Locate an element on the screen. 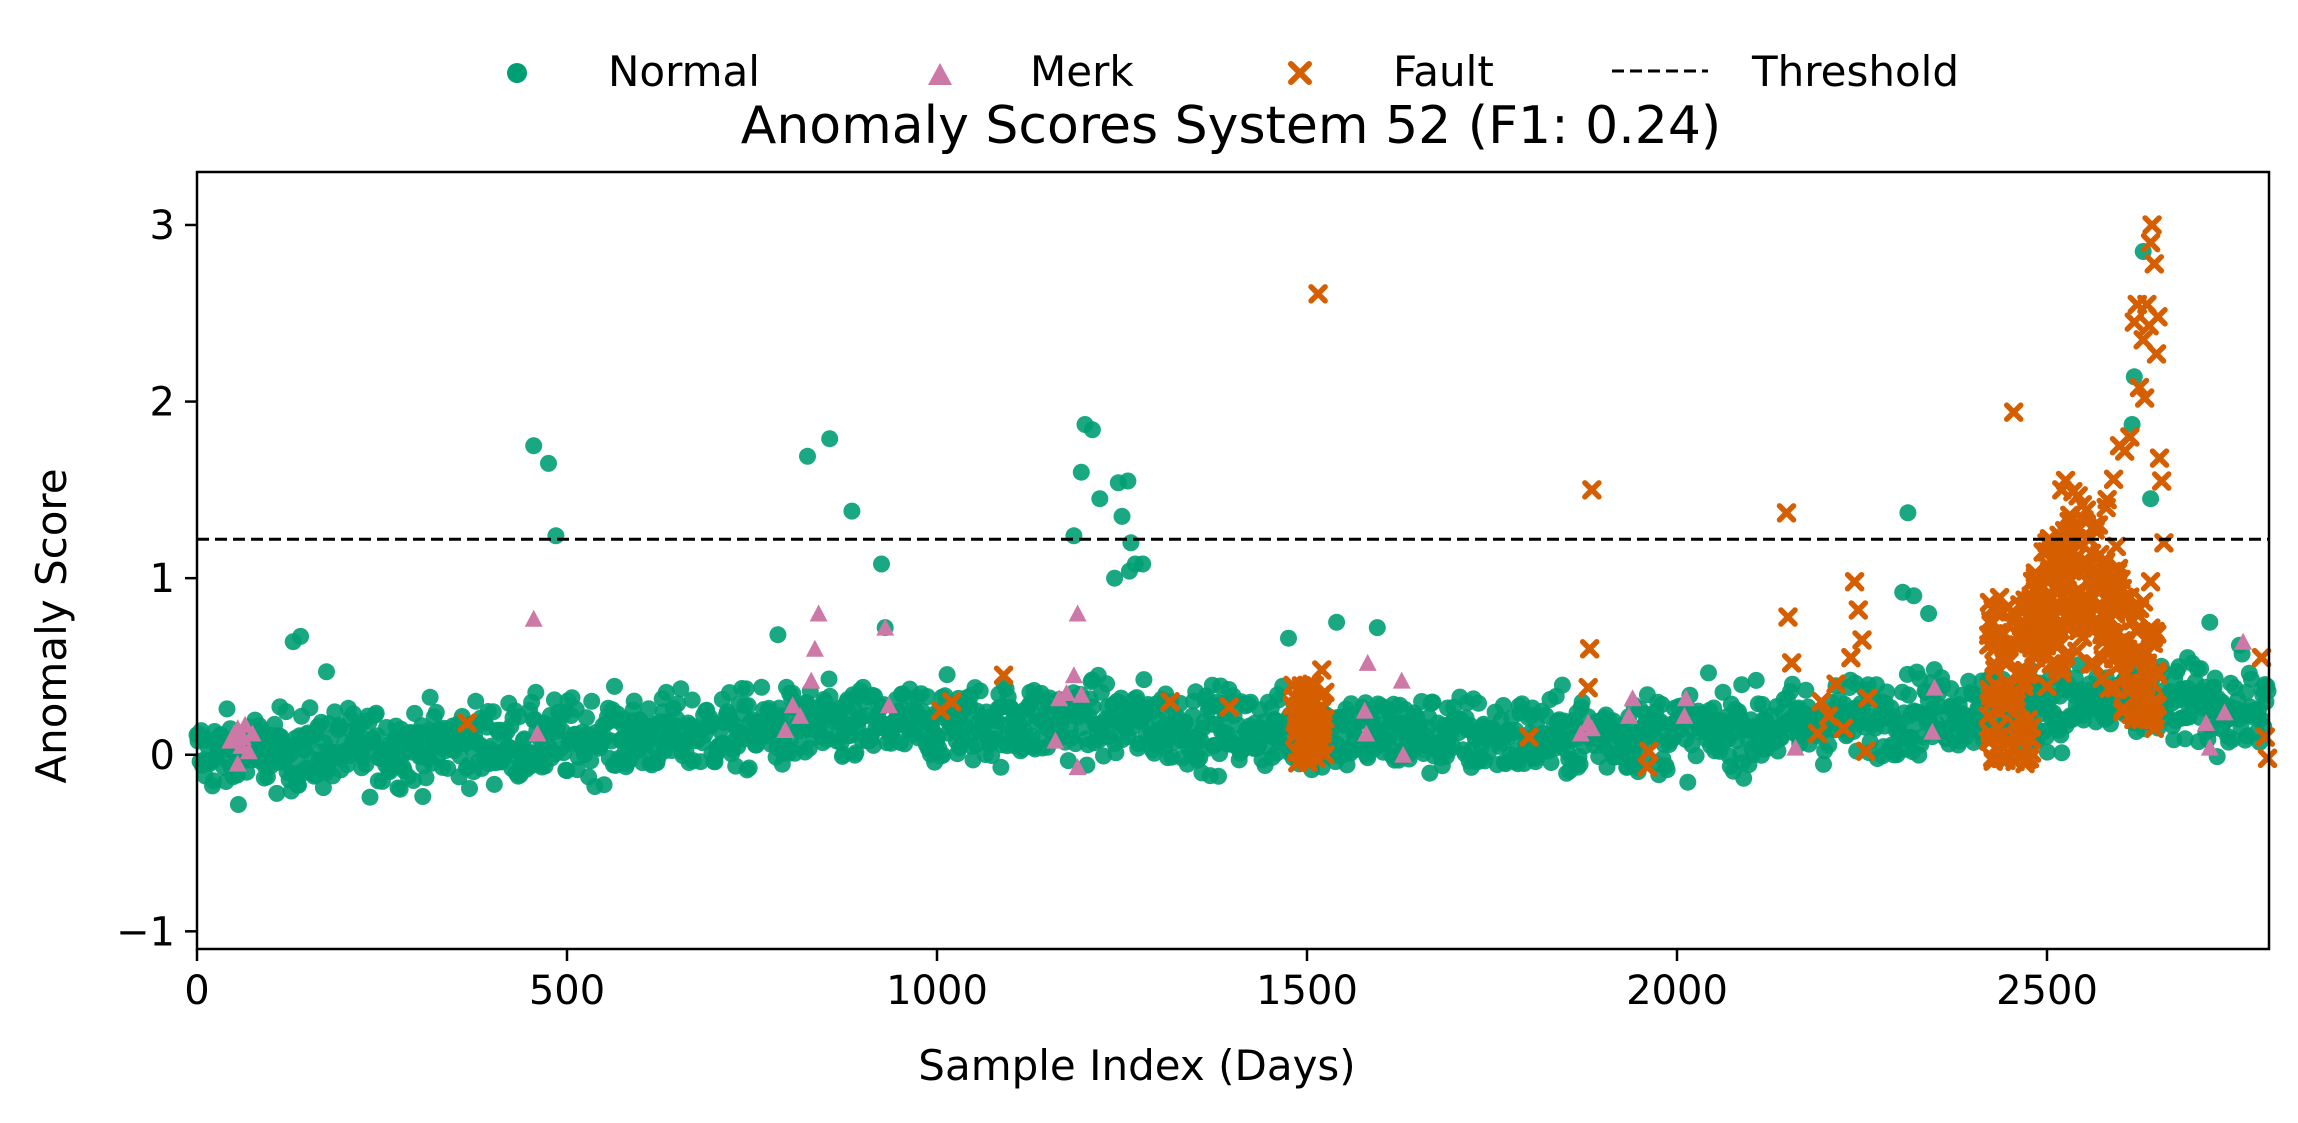 Image resolution: width=2298 pixels, height=1123 pixels. y-tick-label: 3 is located at coordinates (162, 226).